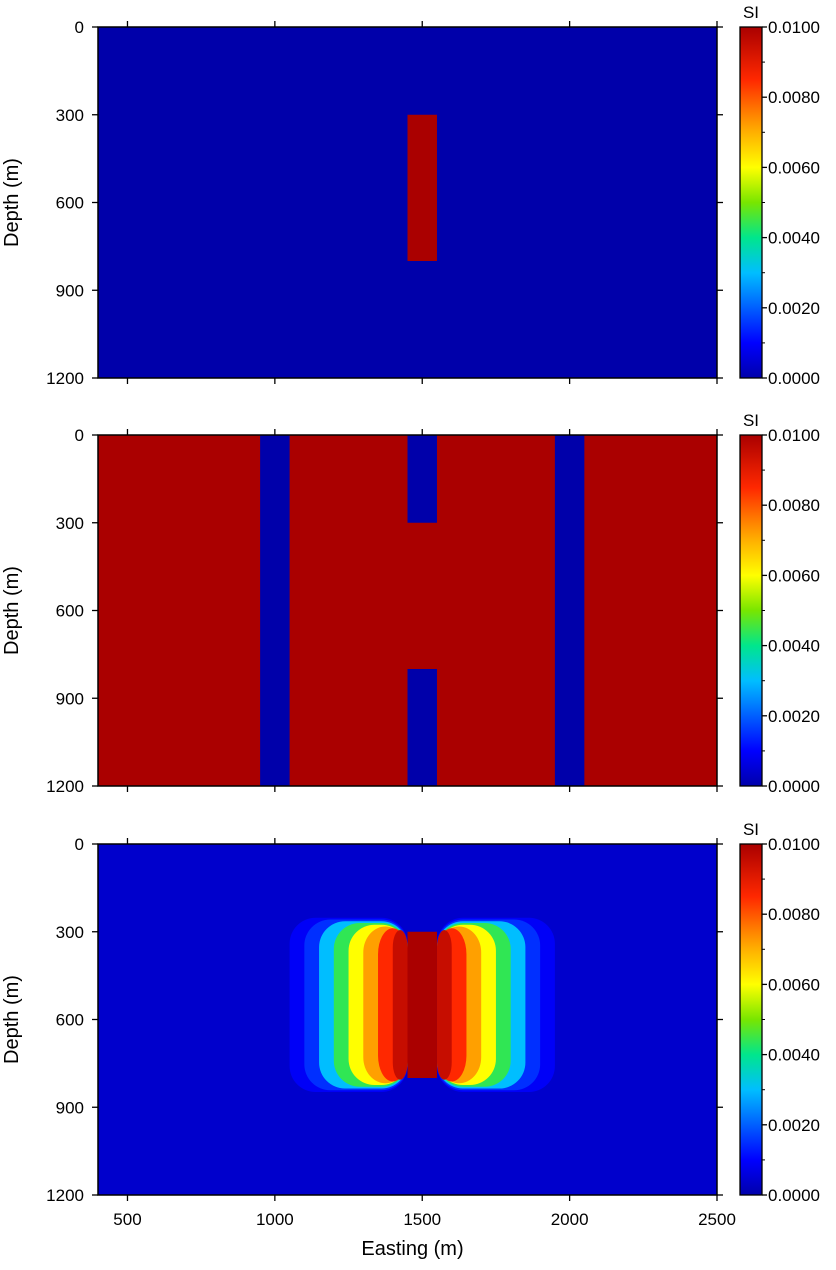 The height and width of the screenshot is (1270, 836). I want to click on anomaly-core, so click(422, 1004).